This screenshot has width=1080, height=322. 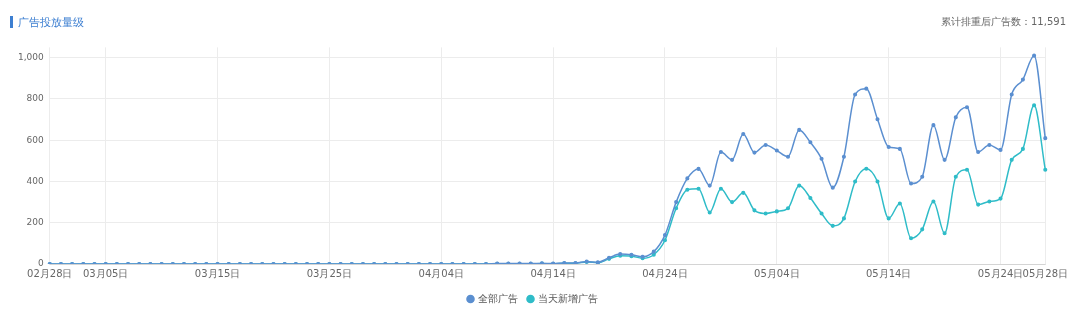 I want to click on y-tick-label: 400, so click(x=35, y=180).